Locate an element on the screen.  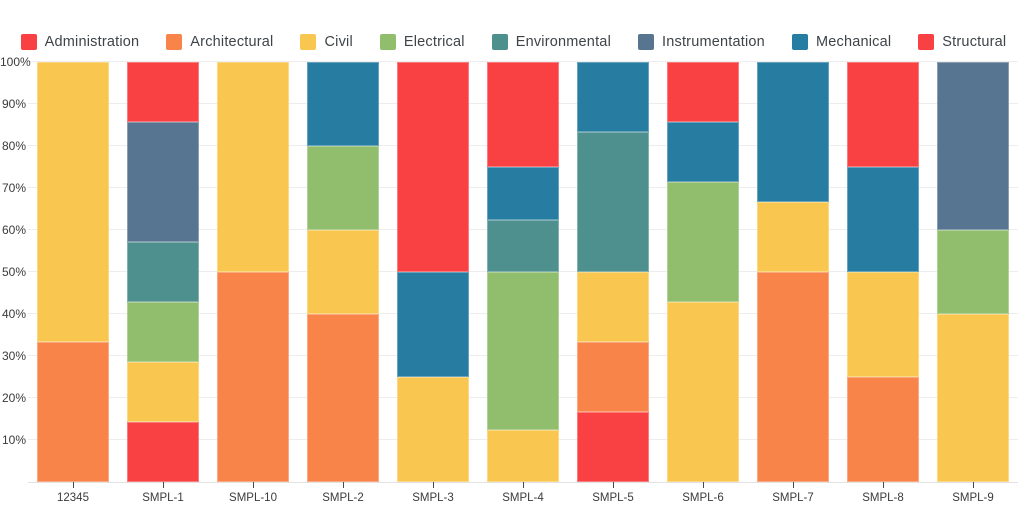
legend-label: Civil is located at coordinates (338, 42).